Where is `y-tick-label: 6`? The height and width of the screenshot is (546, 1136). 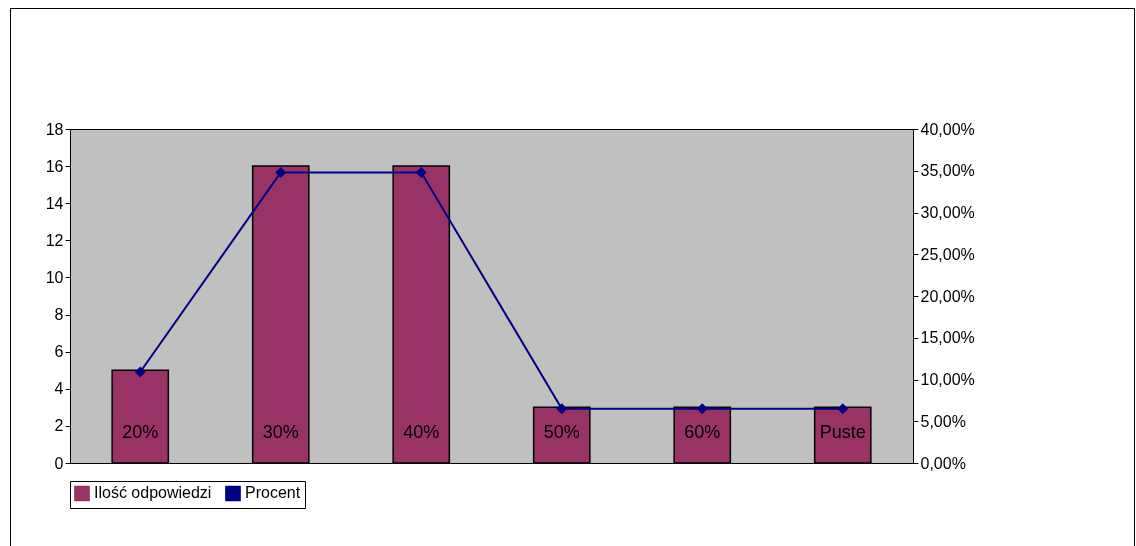 y-tick-label: 6 is located at coordinates (59, 352).